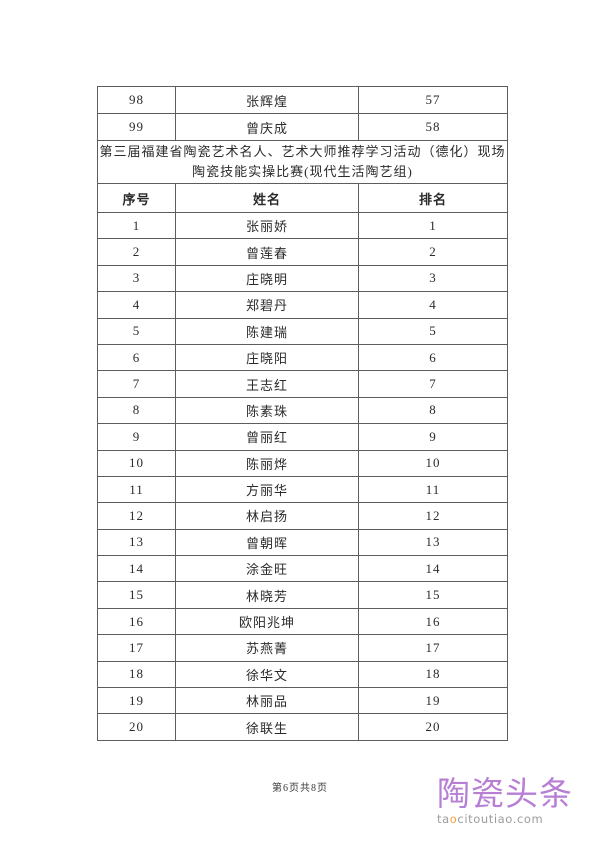  Describe the element at coordinates (267, 516) in the screenshot. I see `cell-name: 林启扬` at that location.